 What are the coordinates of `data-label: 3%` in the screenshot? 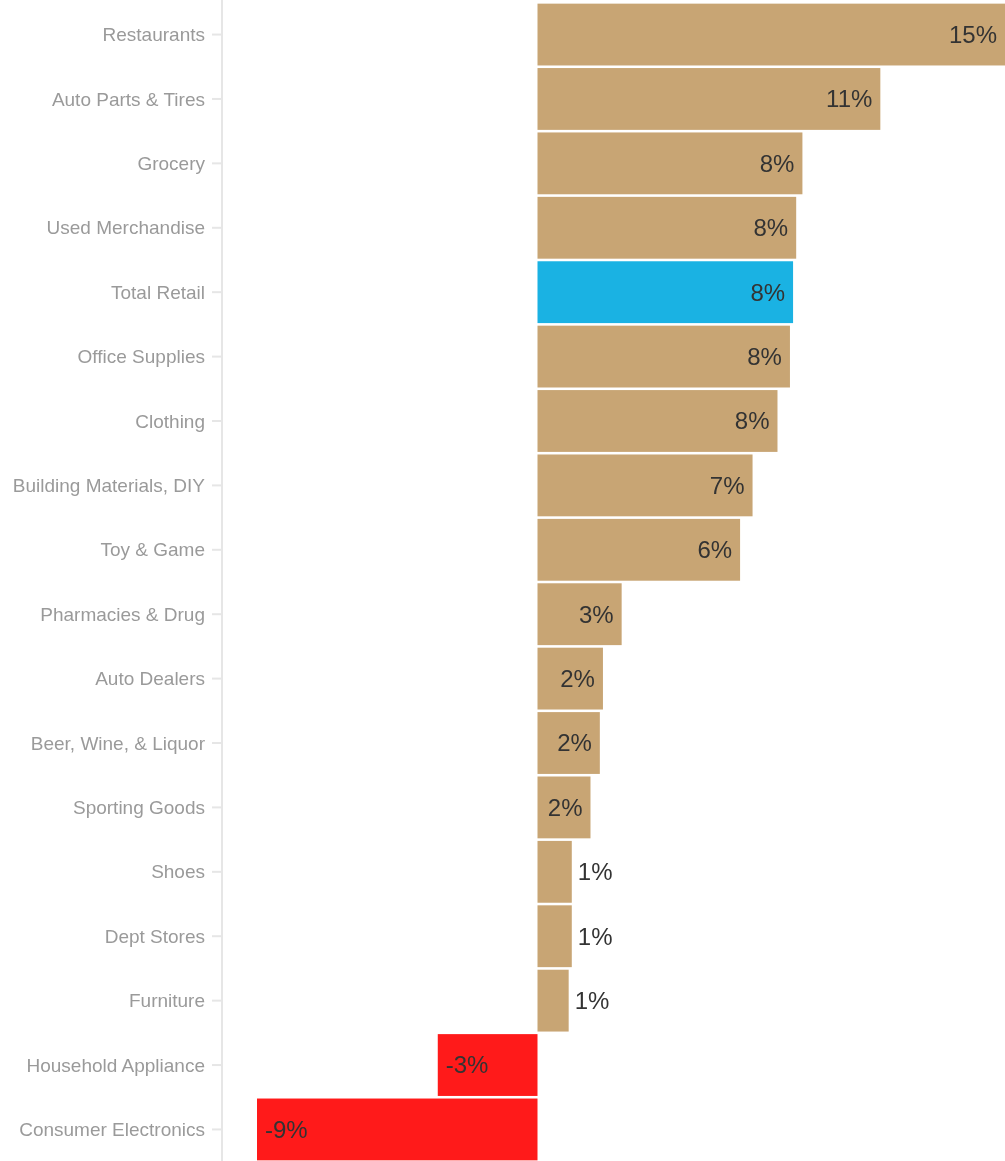 It's located at (596, 614).